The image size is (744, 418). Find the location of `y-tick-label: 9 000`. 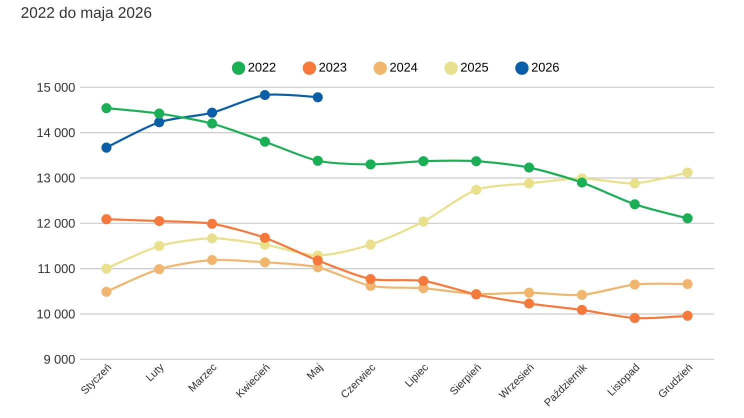

y-tick-label: 9 000 is located at coordinates (59, 359).